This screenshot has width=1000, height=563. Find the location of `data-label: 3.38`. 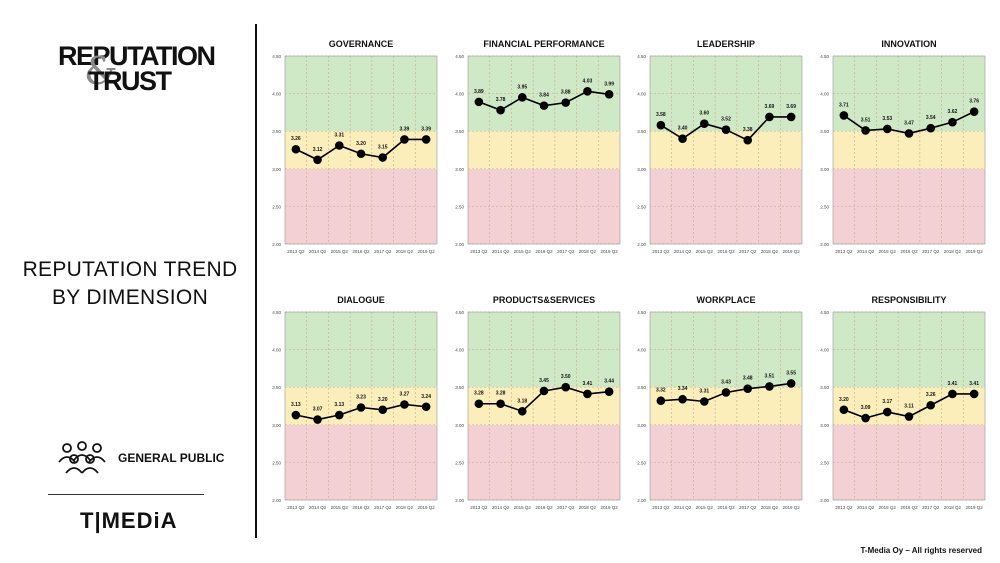

data-label: 3.38 is located at coordinates (748, 130).